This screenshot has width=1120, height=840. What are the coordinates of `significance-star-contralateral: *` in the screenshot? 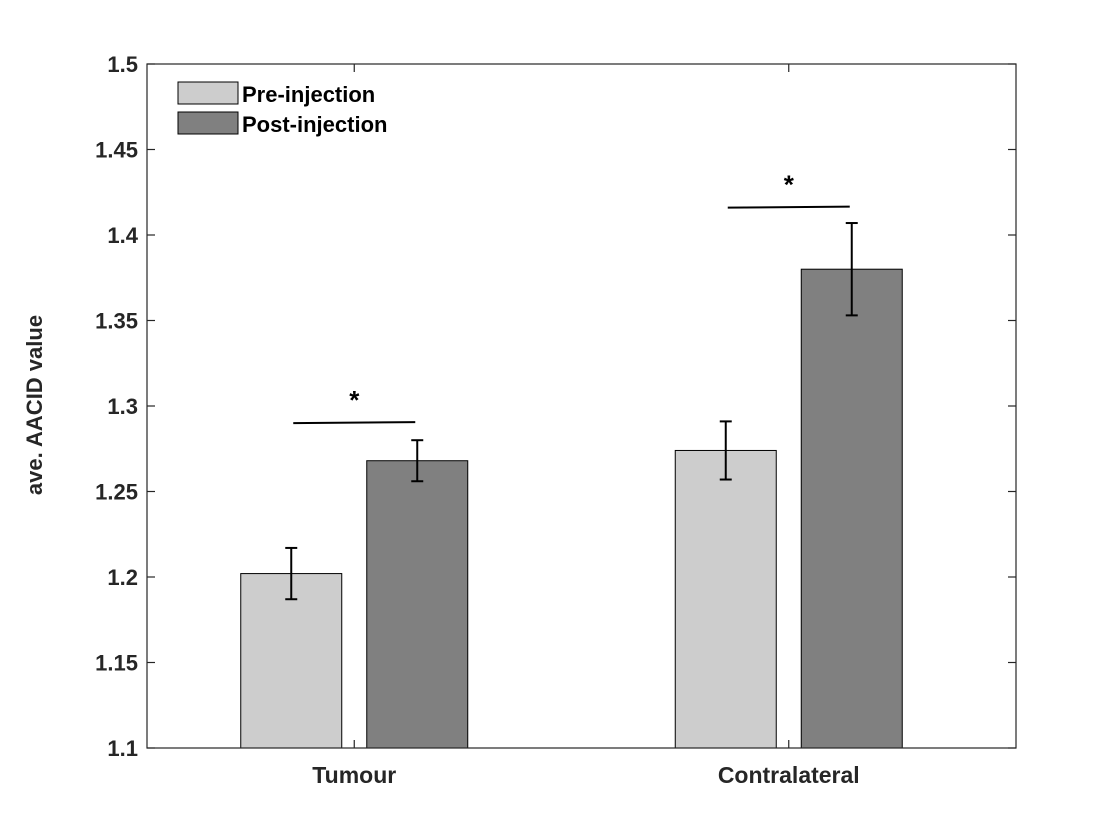 It's located at (789, 185).